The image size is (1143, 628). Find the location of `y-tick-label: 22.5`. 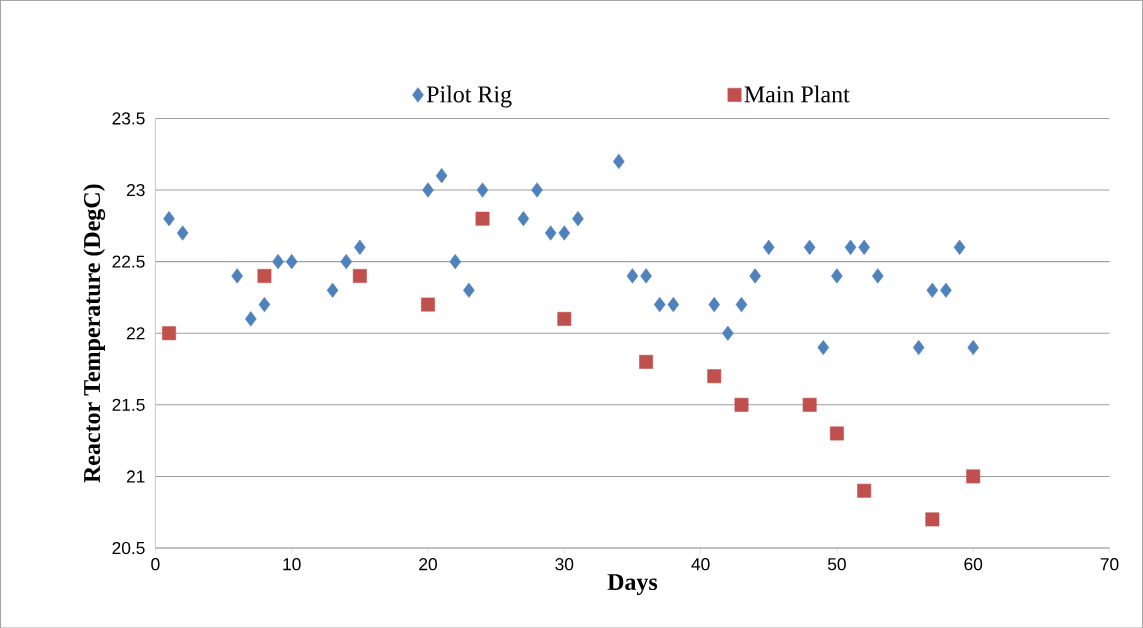

y-tick-label: 22.5 is located at coordinates (128, 261).